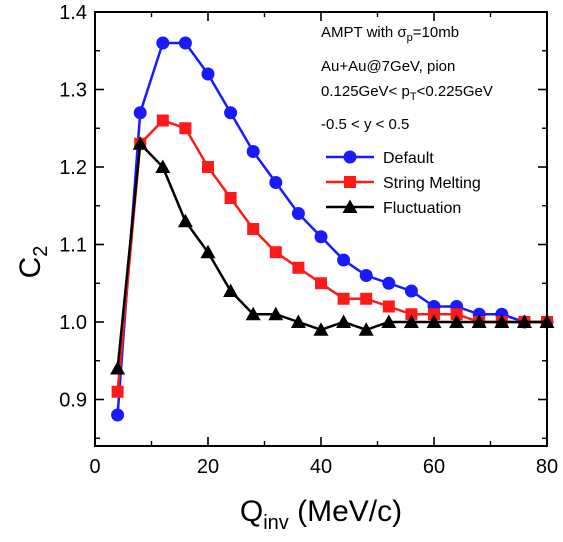  What do you see at coordinates (365, 124) in the screenshot?
I see `annotation-rapidity: -0.5 < y < 0.5` at bounding box center [365, 124].